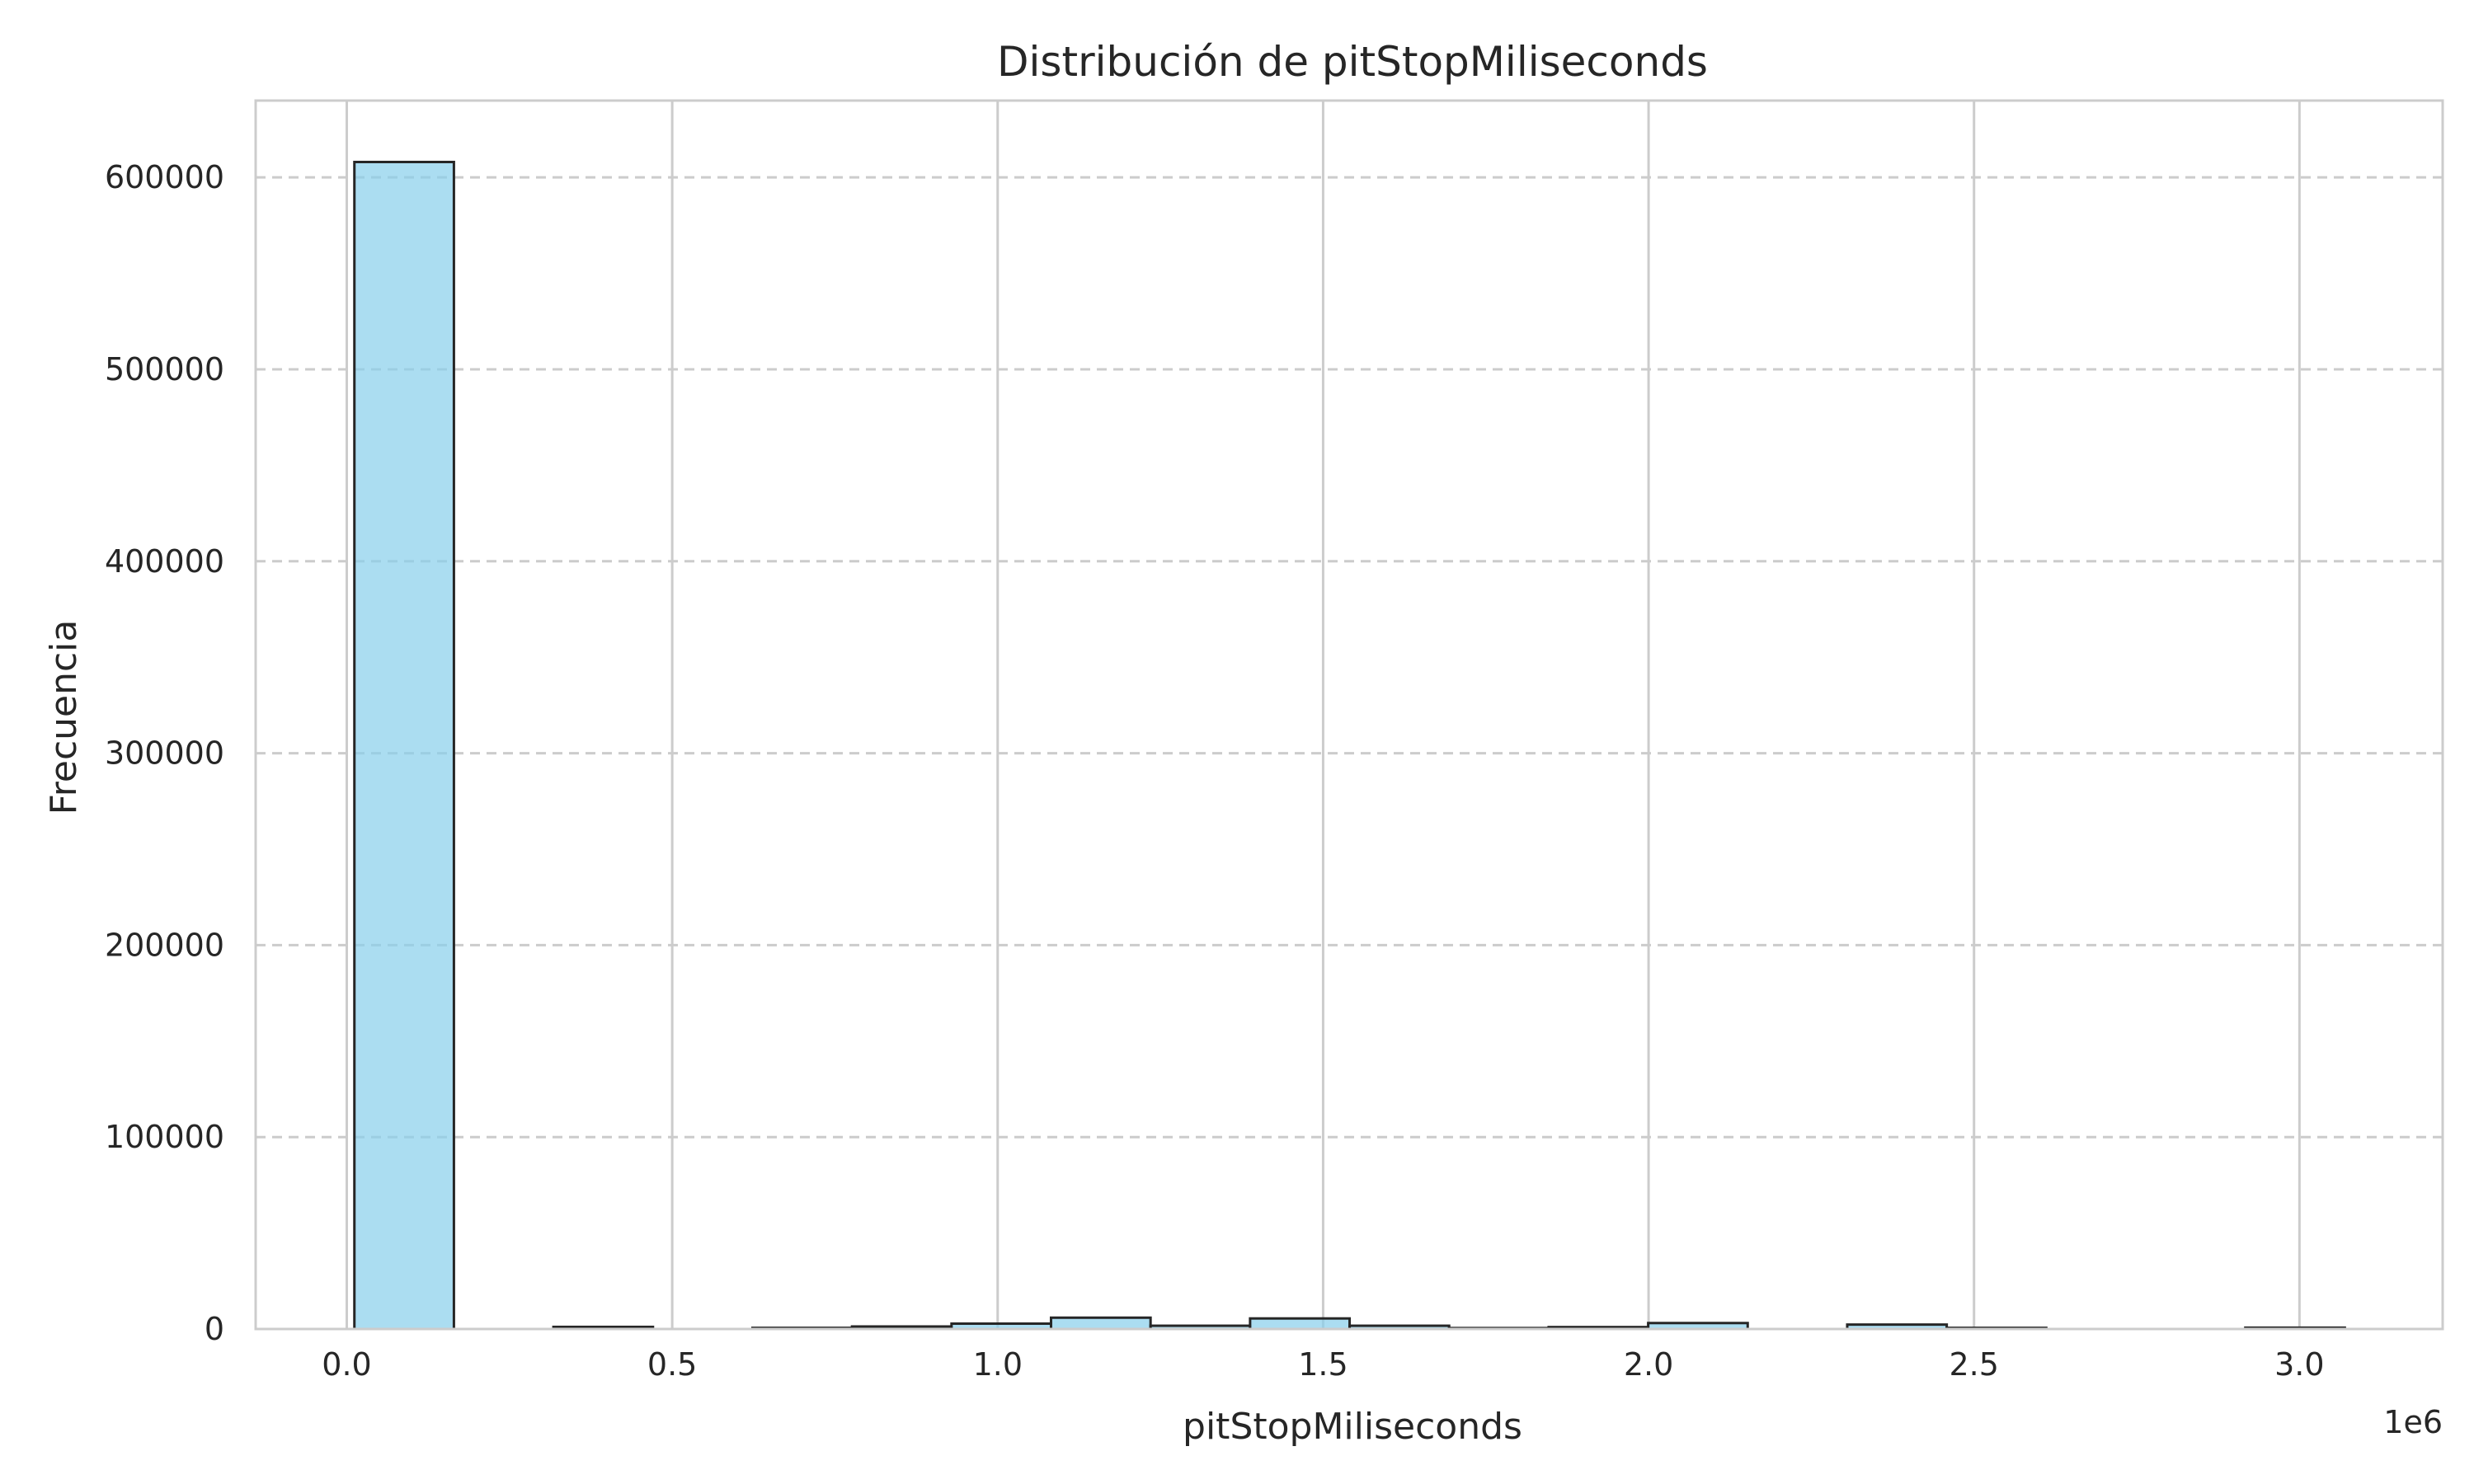 The image size is (2474, 1484). What do you see at coordinates (346, 1364) in the screenshot?
I see `x-tick-label: 0.0` at bounding box center [346, 1364].